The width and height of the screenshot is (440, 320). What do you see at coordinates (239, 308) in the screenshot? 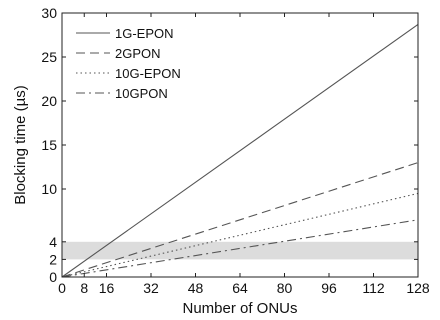
I see `x-axis-label: Number of ONUs` at bounding box center [239, 308].